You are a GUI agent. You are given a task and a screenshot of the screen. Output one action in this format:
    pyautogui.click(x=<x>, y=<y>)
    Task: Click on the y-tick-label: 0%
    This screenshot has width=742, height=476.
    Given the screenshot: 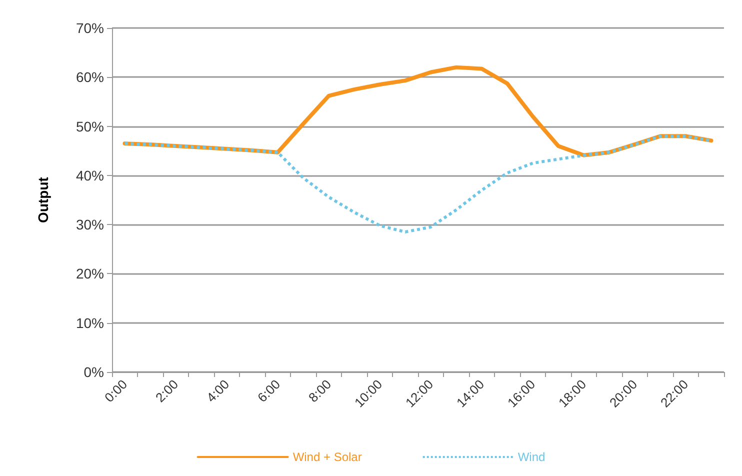 What is the action you would take?
    pyautogui.click(x=94, y=372)
    